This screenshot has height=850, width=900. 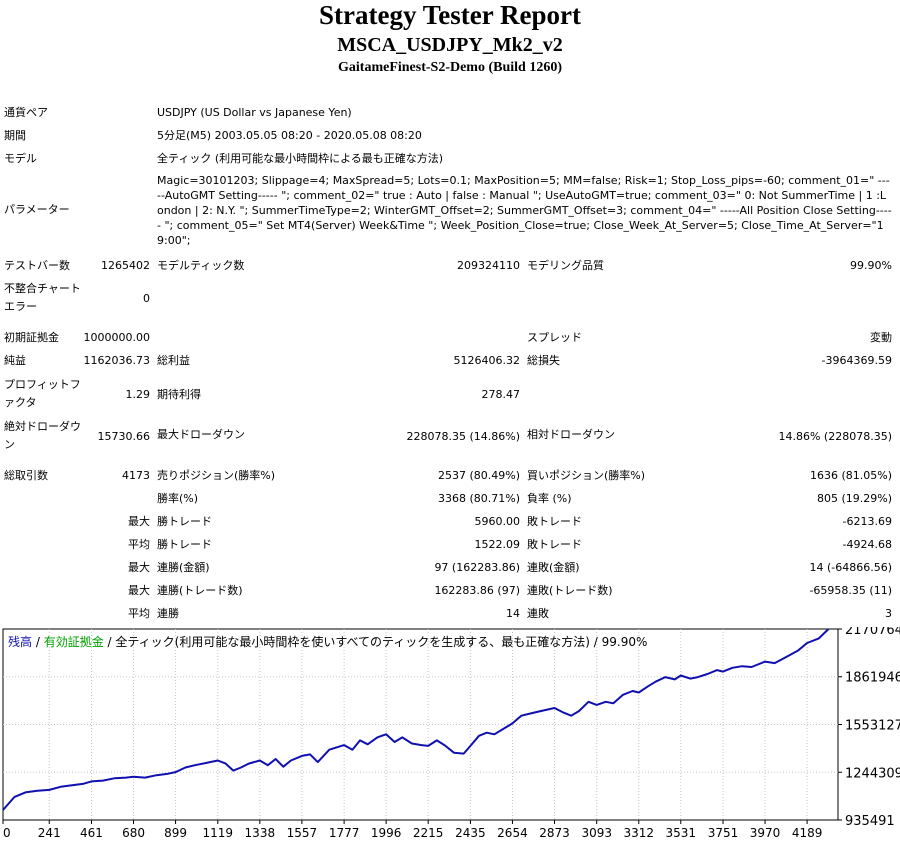 I want to click on bars-label: テストバー数, so click(x=37, y=265).